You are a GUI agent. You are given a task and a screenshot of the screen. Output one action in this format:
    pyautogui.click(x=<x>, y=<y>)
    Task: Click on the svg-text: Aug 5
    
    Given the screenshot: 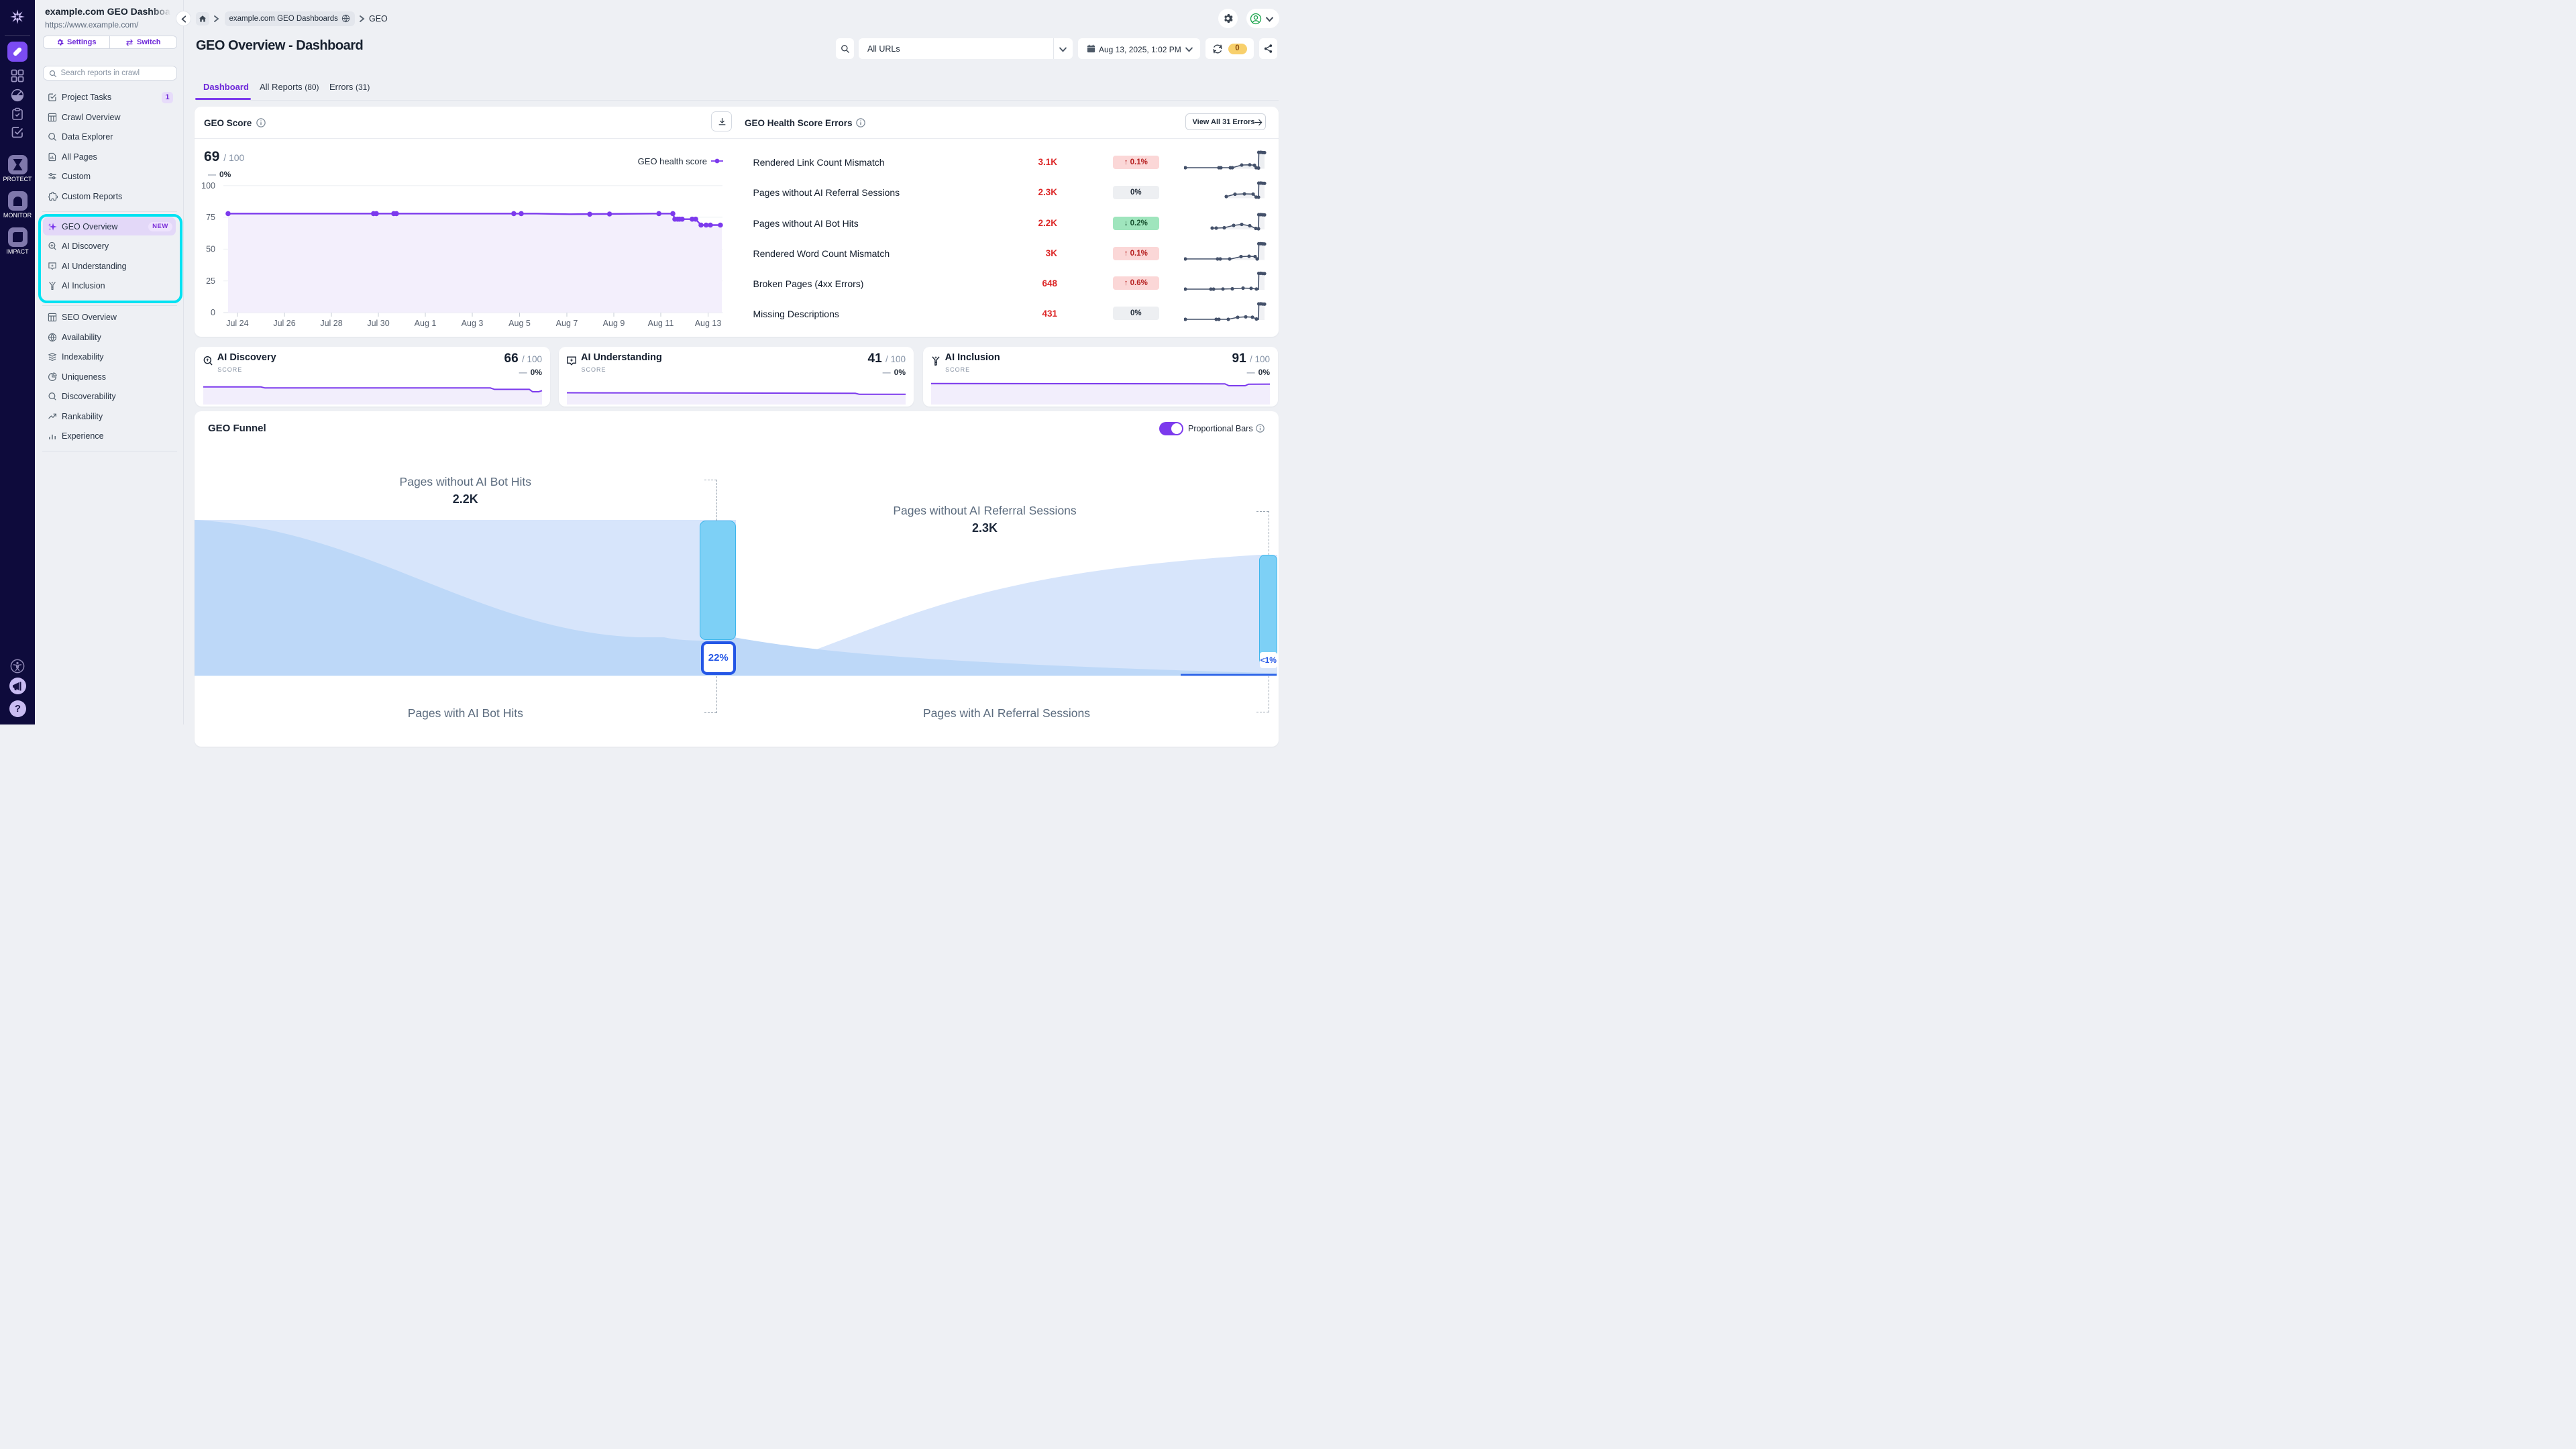 What is the action you would take?
    pyautogui.click(x=519, y=323)
    